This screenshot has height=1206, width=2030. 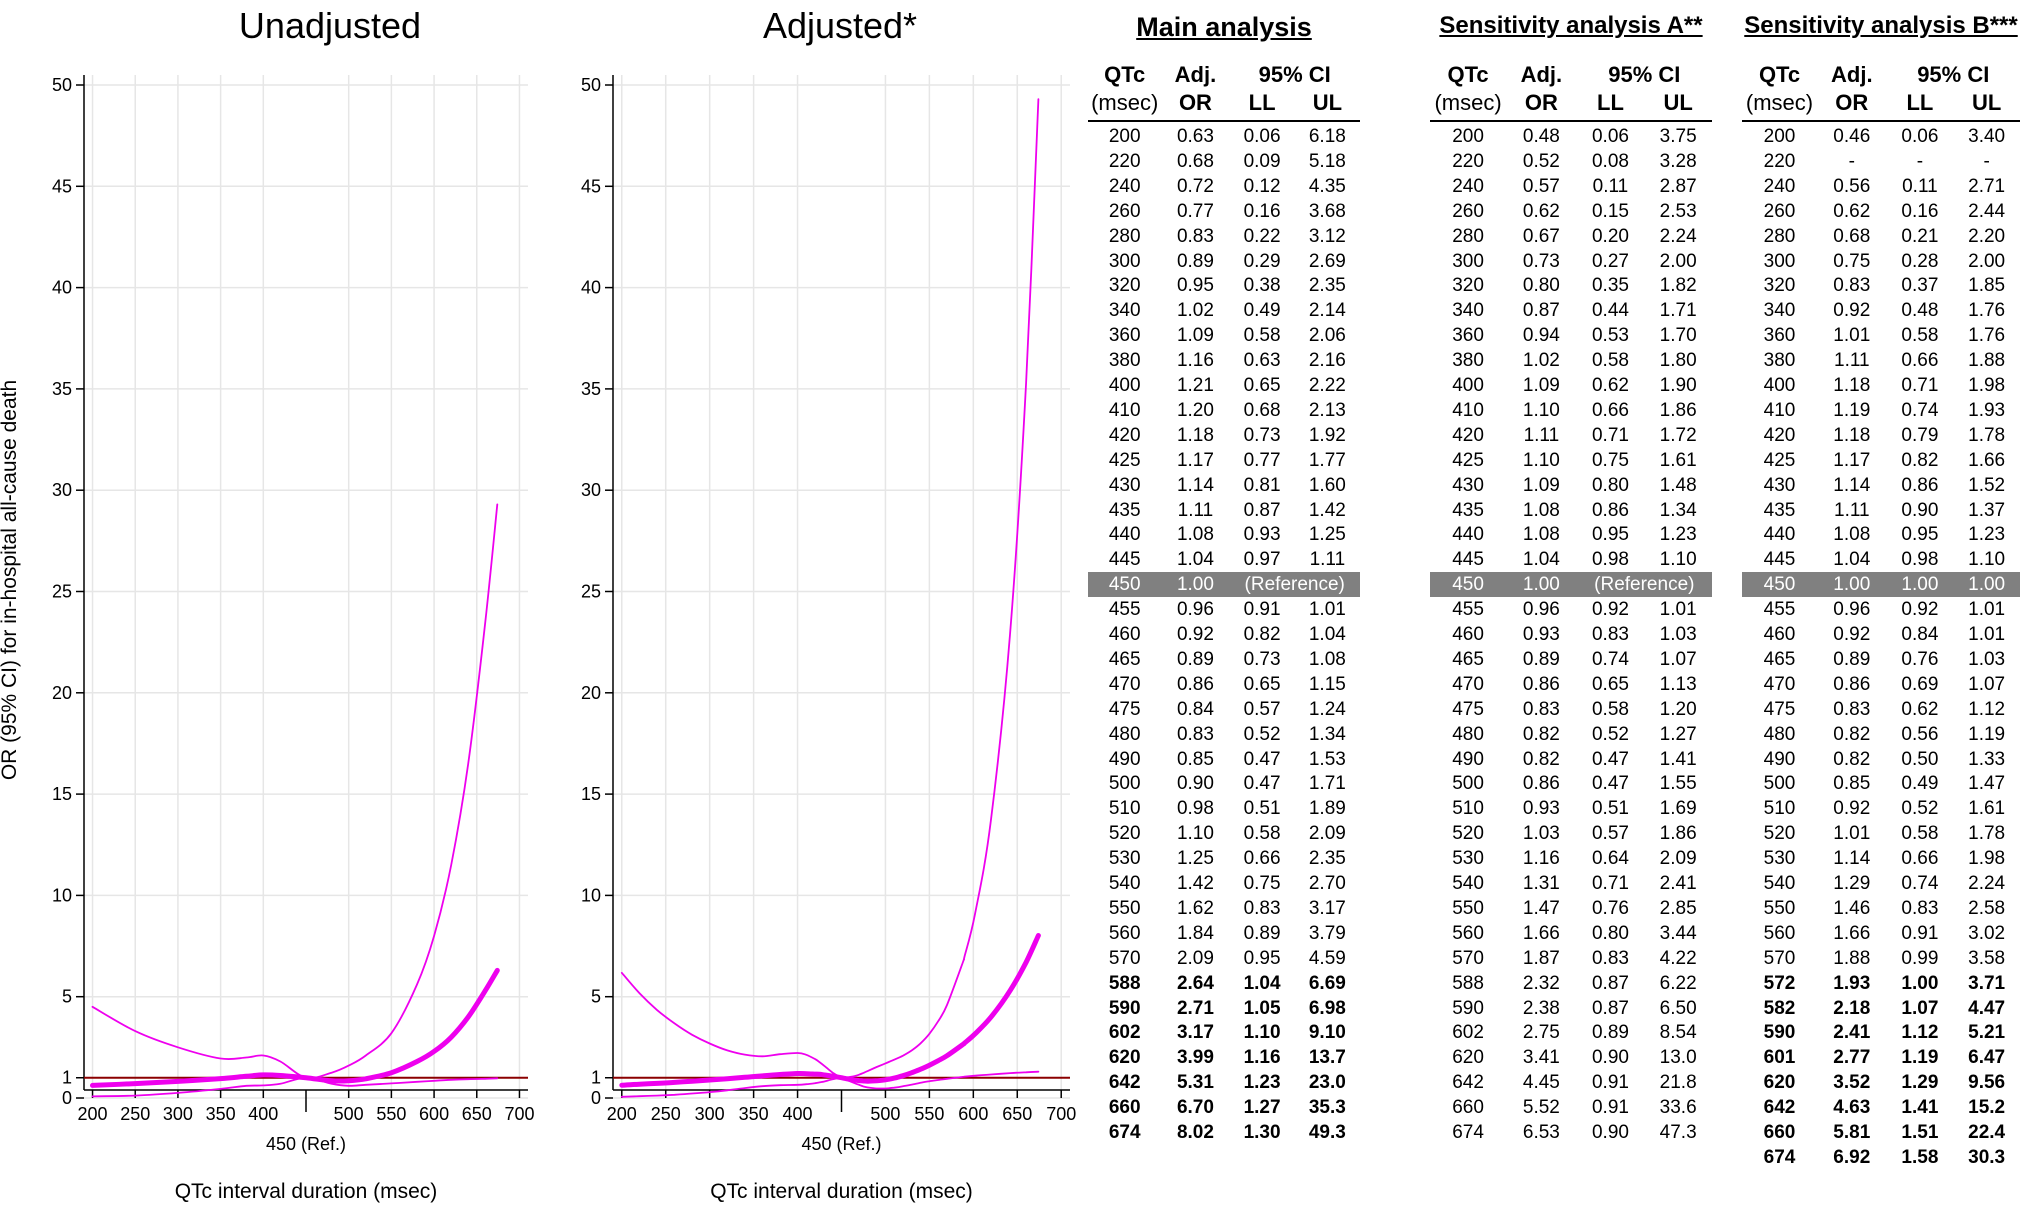 What do you see at coordinates (1881, 933) in the screenshot?
I see `table-row: 560 1.66 0.91 3.02` at bounding box center [1881, 933].